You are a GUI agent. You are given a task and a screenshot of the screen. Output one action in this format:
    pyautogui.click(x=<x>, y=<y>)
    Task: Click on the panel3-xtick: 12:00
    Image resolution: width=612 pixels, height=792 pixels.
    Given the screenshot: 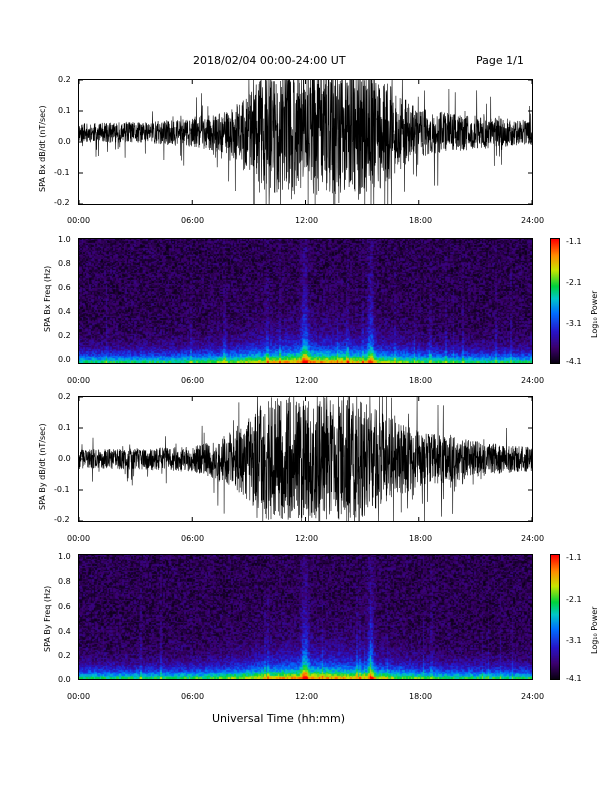 What is the action you would take?
    pyautogui.click(x=307, y=538)
    